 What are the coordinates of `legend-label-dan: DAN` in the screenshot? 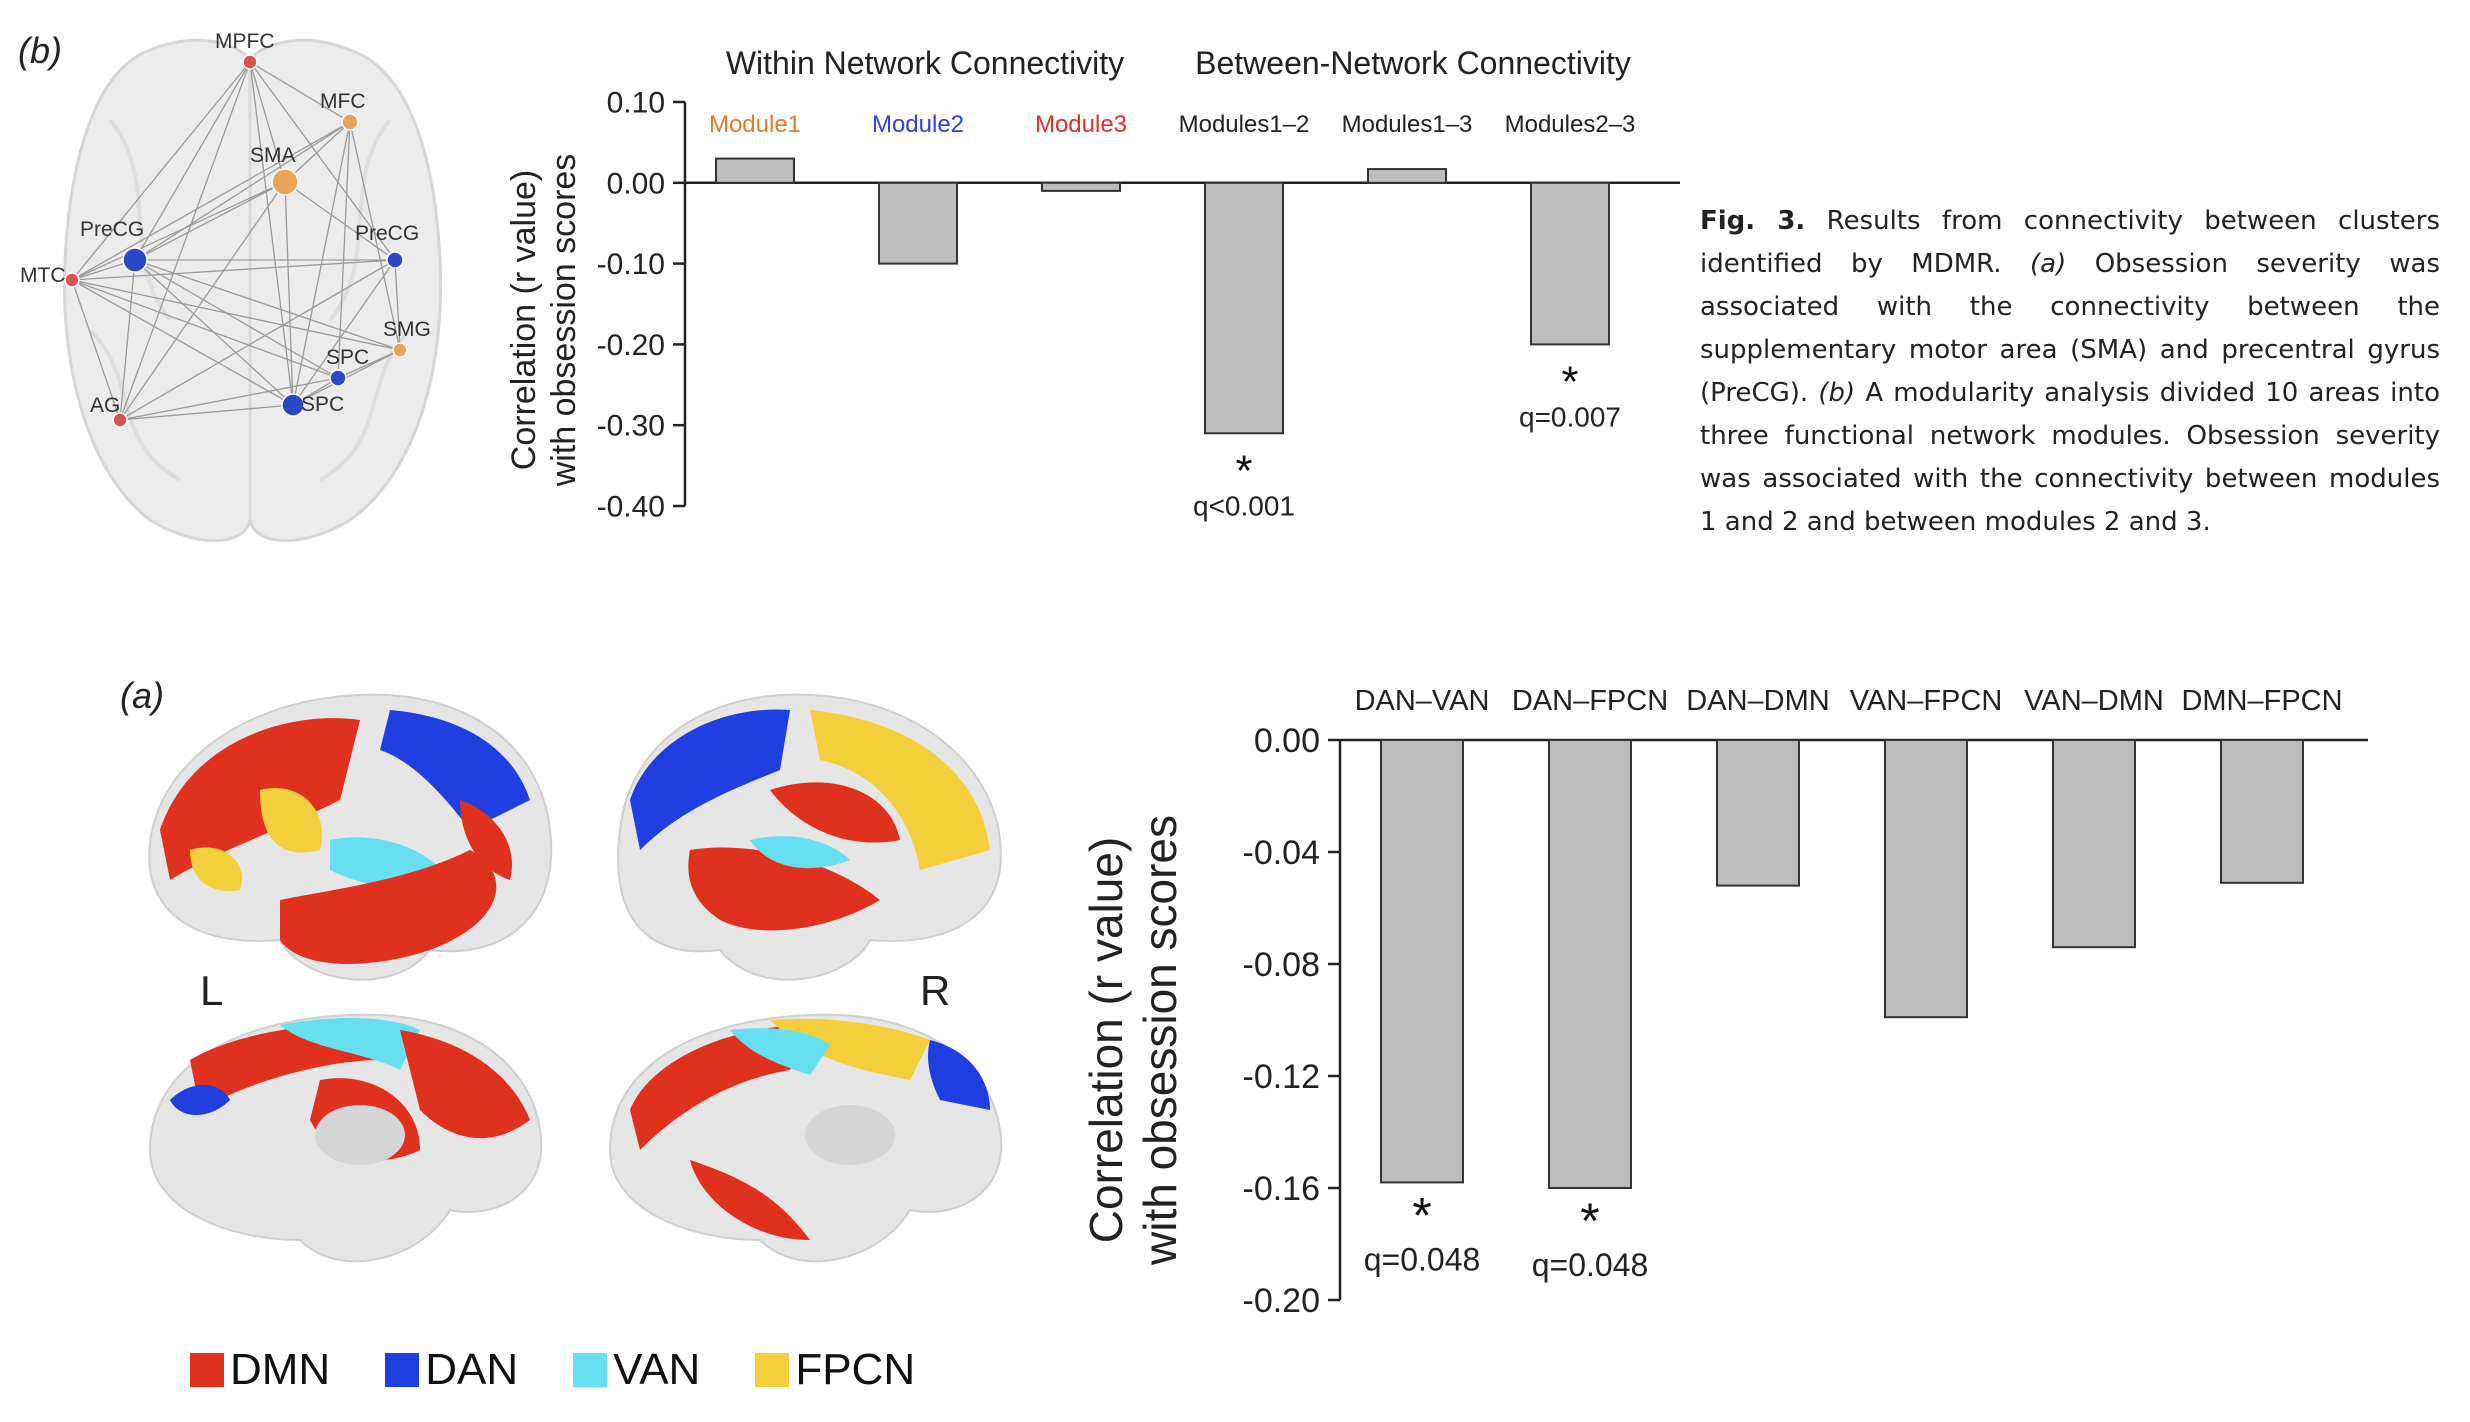 It's located at (472, 1369).